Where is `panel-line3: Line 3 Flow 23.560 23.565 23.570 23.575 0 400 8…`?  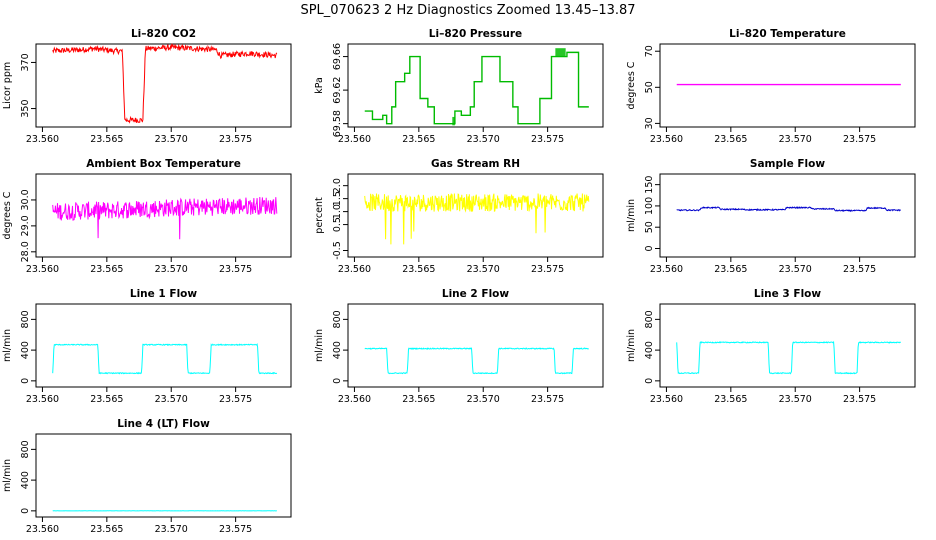 panel-line3: Line 3 Flow 23.560 23.565 23.570 23.575 0 400 8… is located at coordinates (771, 346).